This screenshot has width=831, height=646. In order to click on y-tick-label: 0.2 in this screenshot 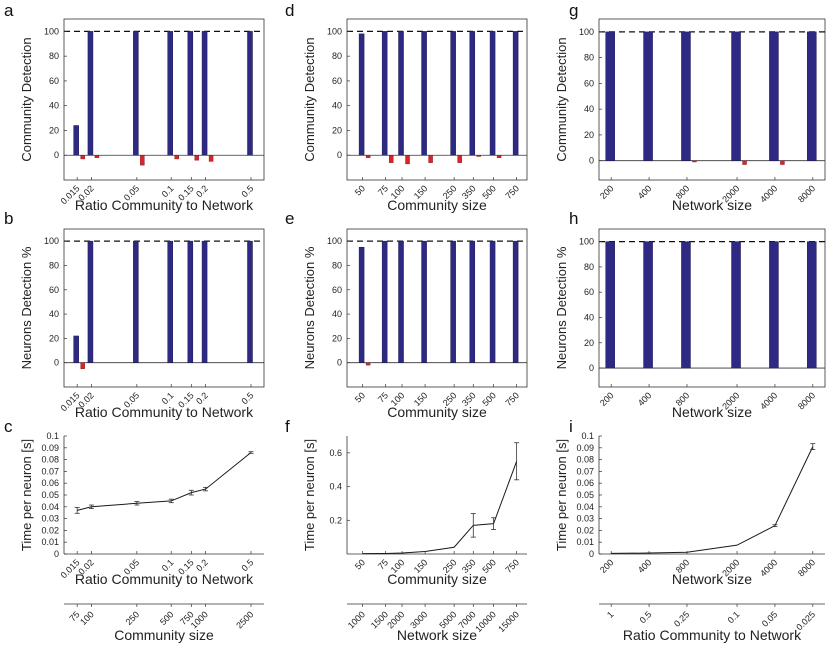, I will do `click(335, 520)`.